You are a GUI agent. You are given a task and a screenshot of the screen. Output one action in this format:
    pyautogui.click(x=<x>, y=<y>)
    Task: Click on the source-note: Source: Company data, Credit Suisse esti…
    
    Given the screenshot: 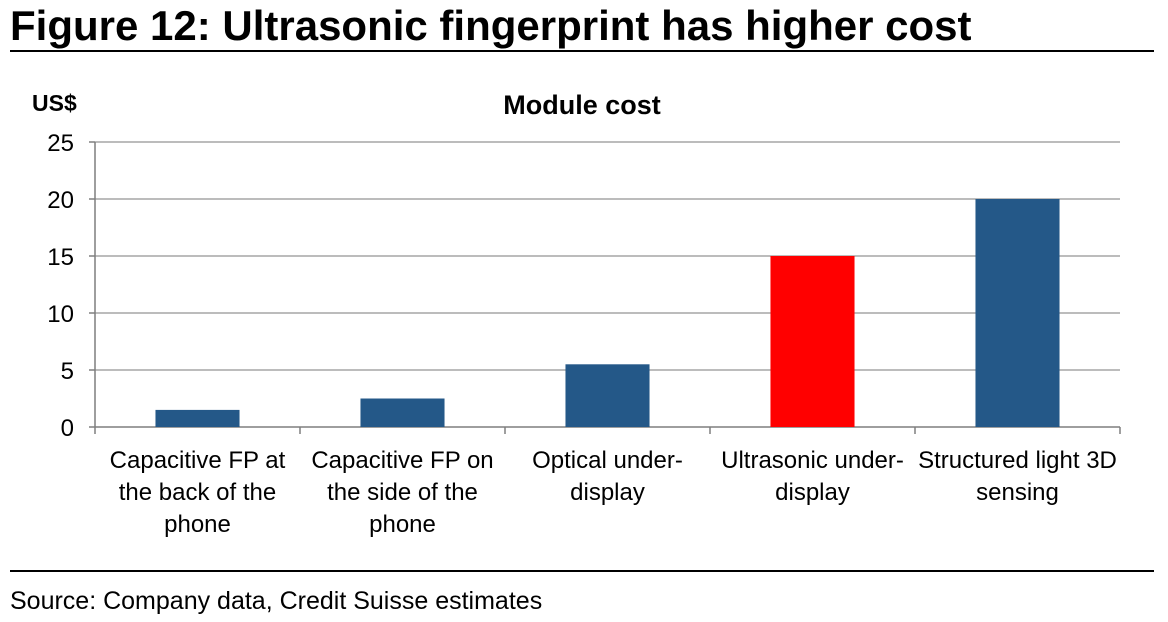 What is the action you would take?
    pyautogui.click(x=276, y=601)
    